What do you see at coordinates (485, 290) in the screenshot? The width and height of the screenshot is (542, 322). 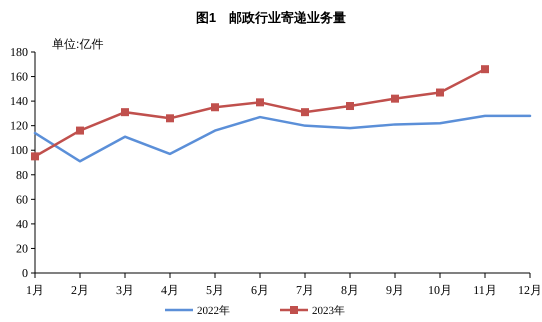 I see `x-tick-label: 11月` at bounding box center [485, 290].